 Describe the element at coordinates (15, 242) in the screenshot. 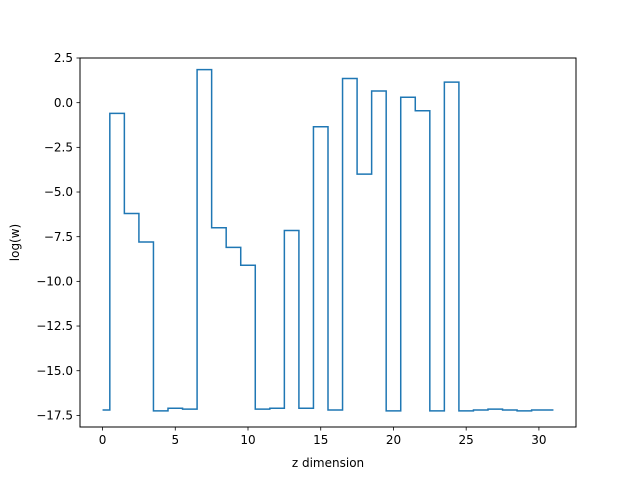

I see `y-axis-label: log(w)` at that location.